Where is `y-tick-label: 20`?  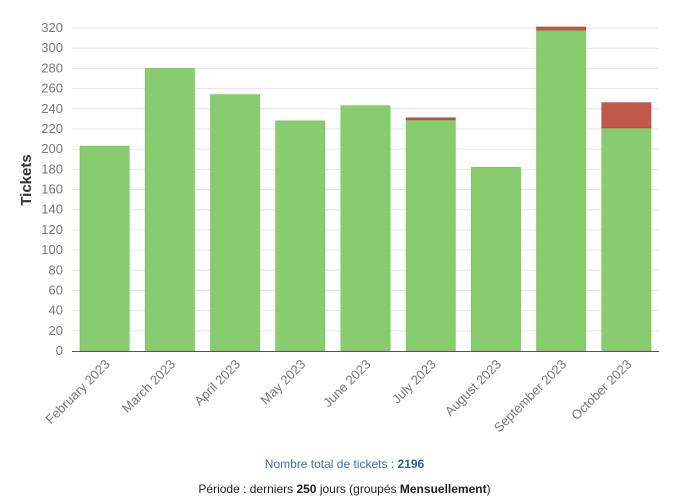 y-tick-label: 20 is located at coordinates (56, 330).